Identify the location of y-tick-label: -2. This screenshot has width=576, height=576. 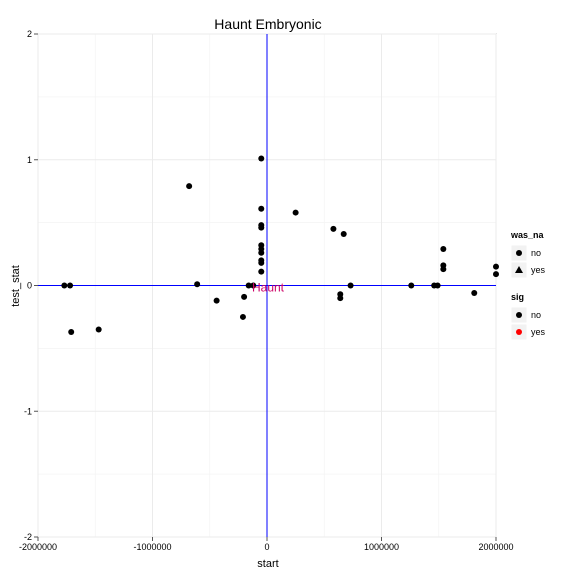
(28, 537).